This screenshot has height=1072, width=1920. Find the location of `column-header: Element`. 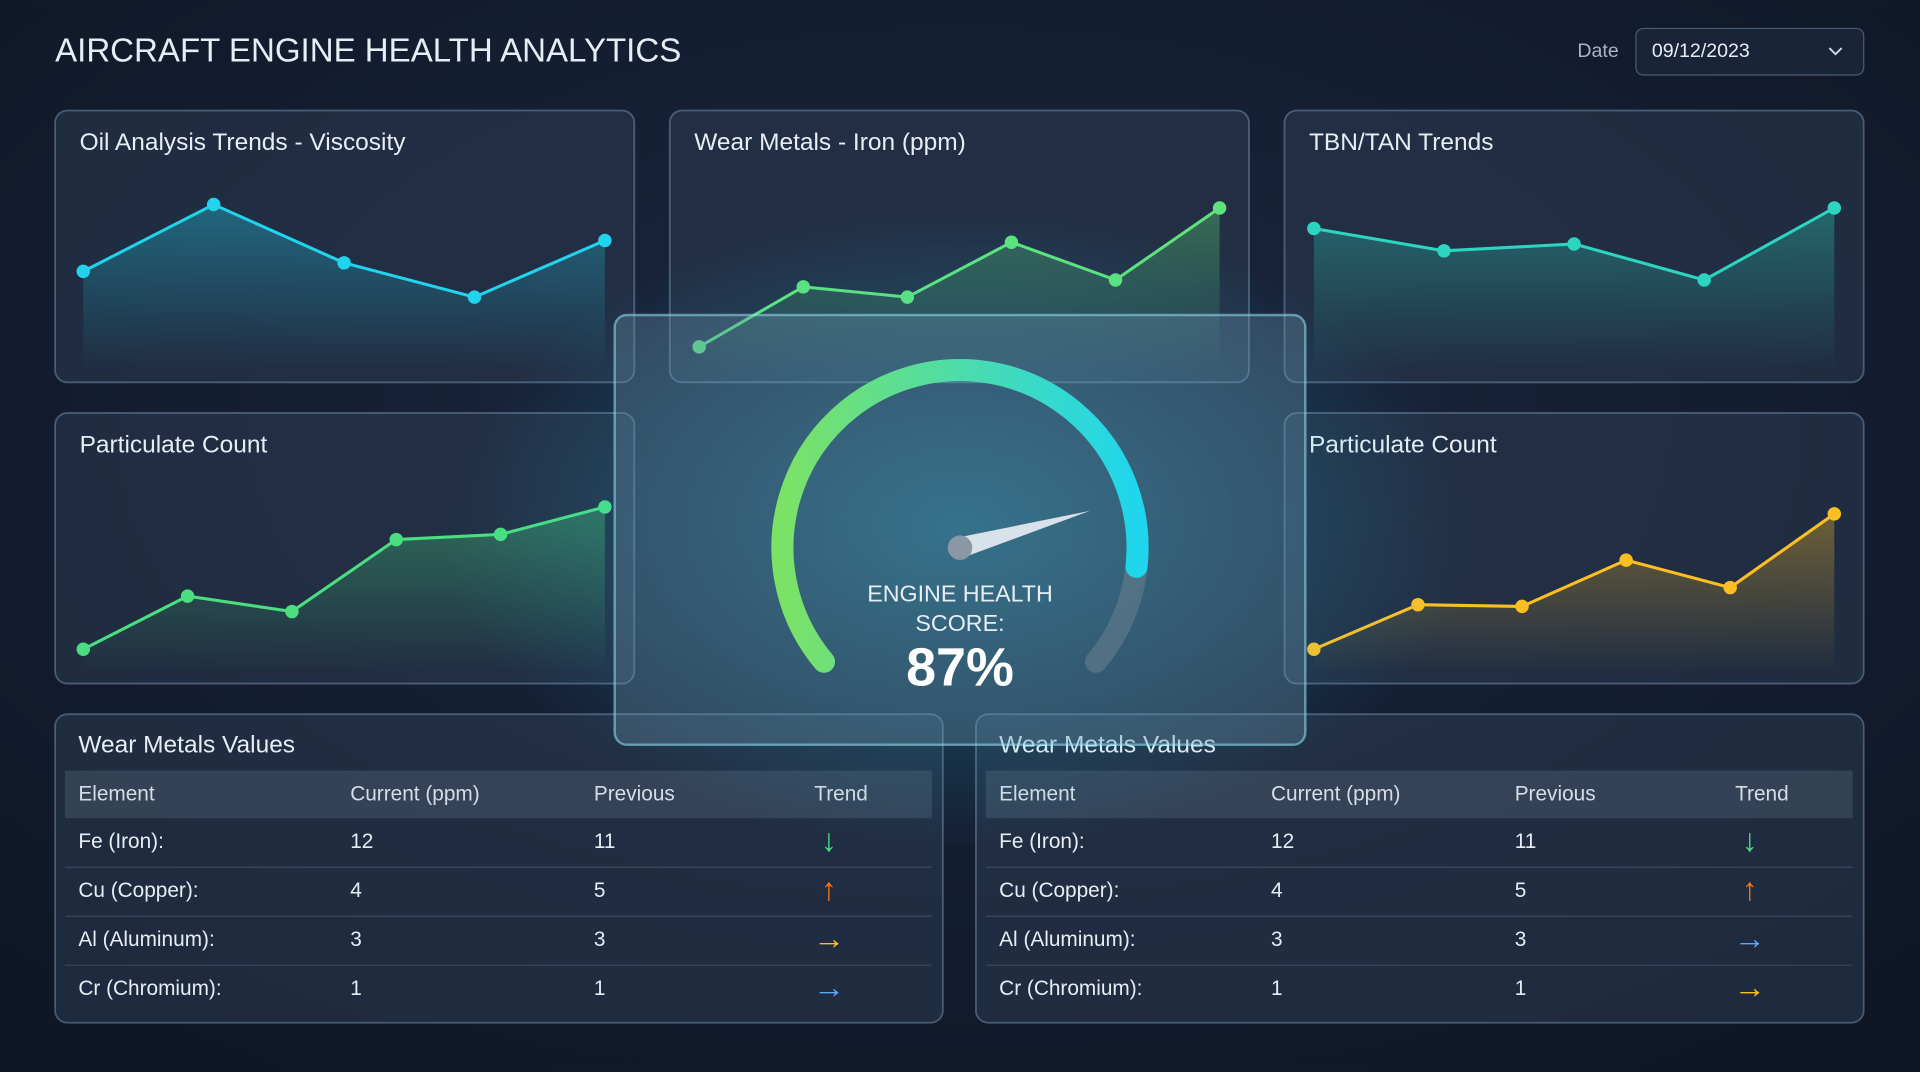

column-header: Element is located at coordinates (116, 793).